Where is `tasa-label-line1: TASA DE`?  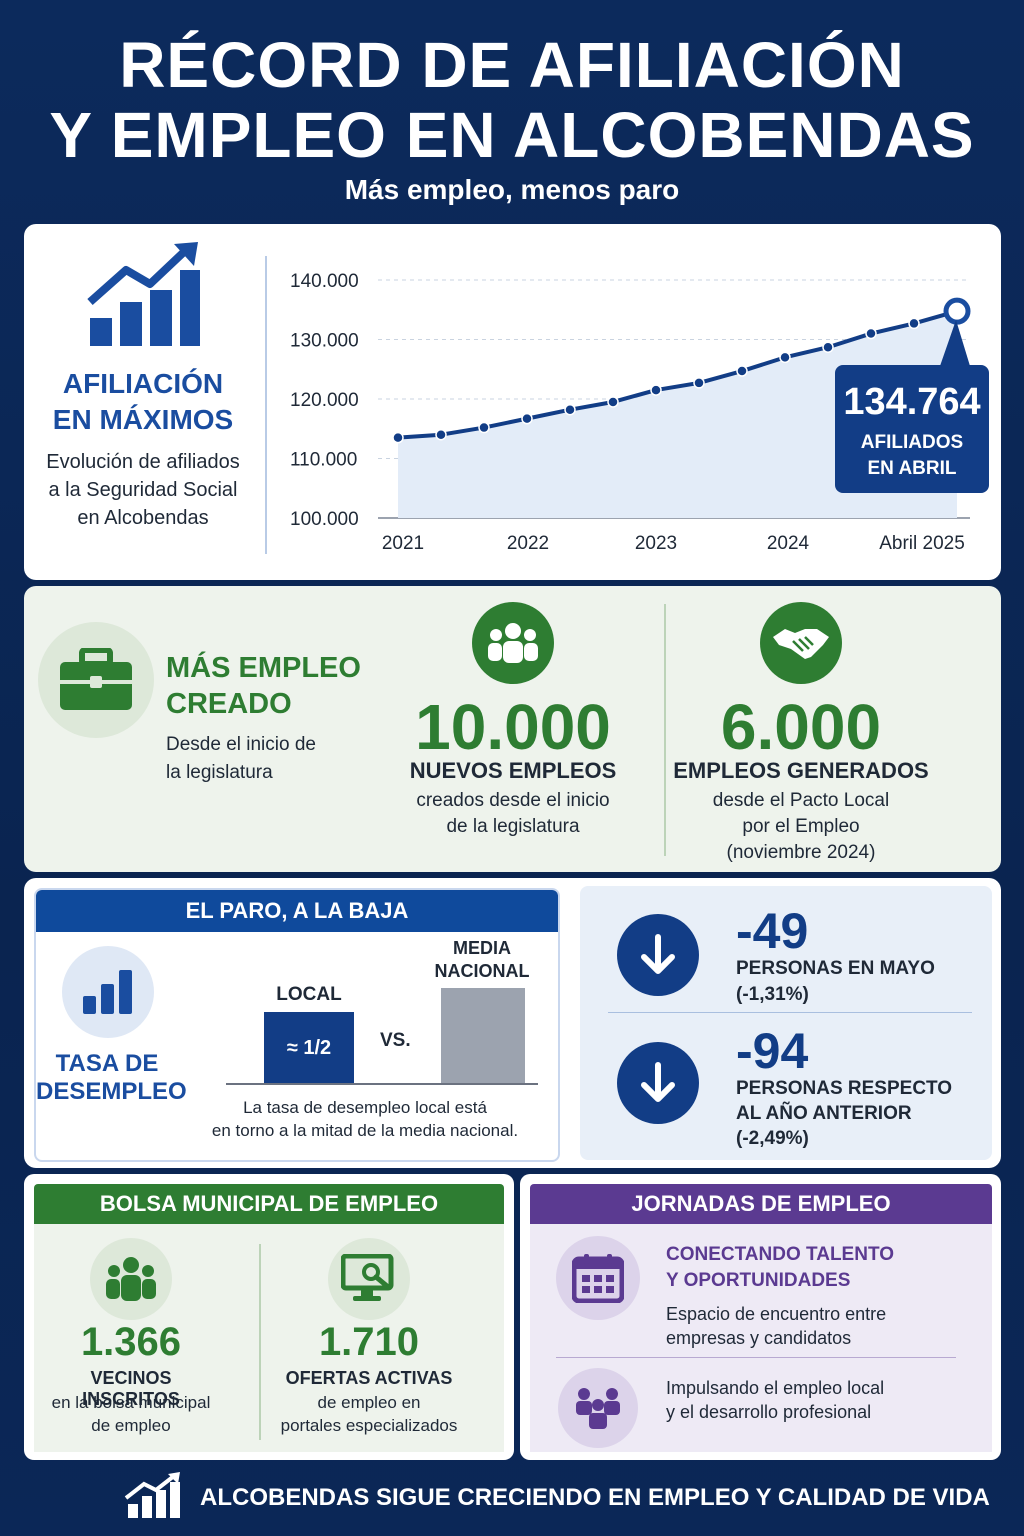
tasa-label-line1: TASA DE is located at coordinates (107, 1063).